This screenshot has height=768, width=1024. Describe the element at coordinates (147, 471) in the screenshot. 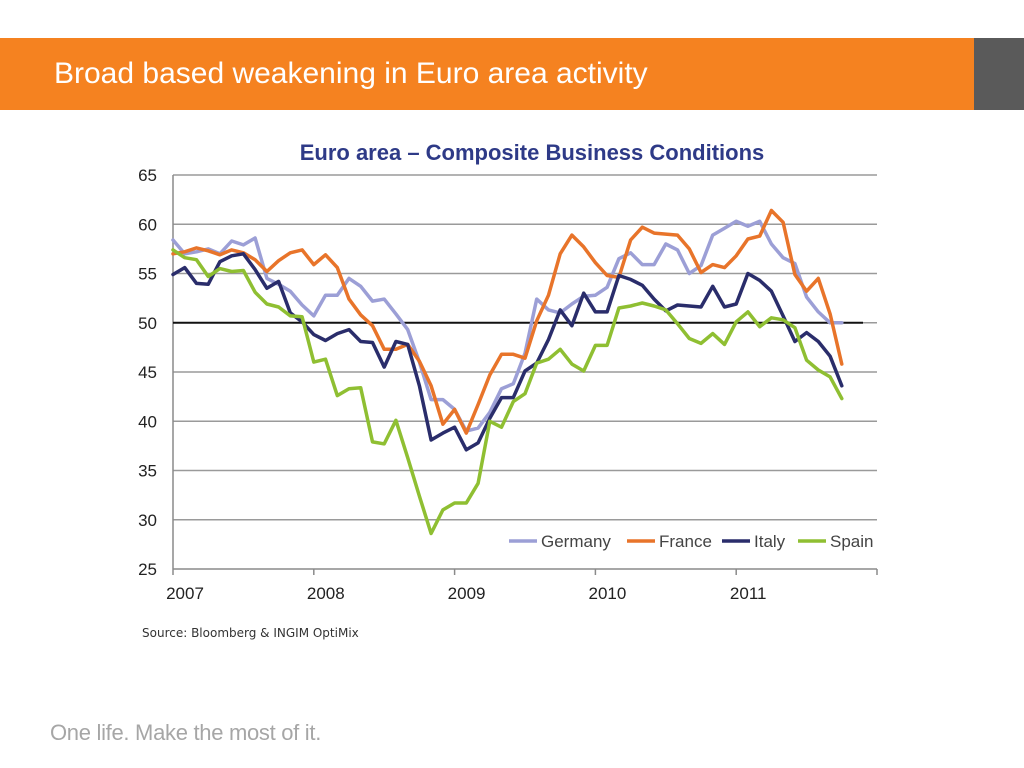

I see `y-tick-label: 35` at that location.